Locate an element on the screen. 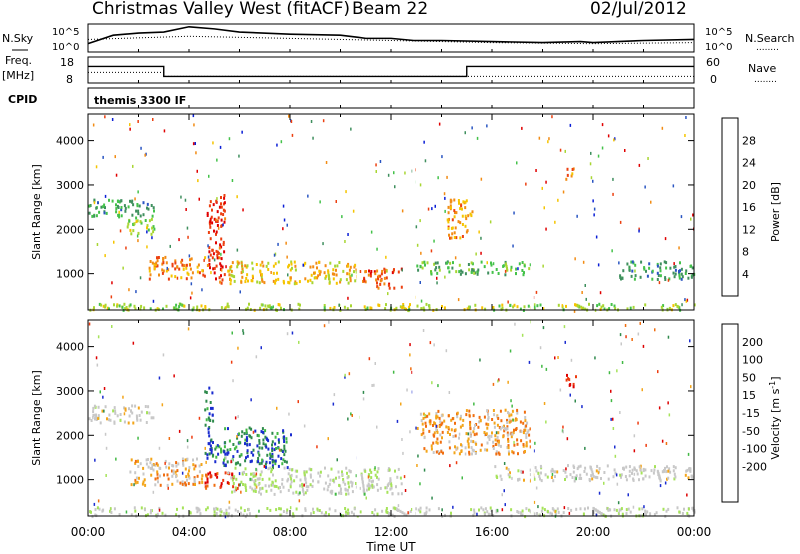 This screenshot has width=800, height=554. x-tick-label: 16:00 is located at coordinates (492, 532).